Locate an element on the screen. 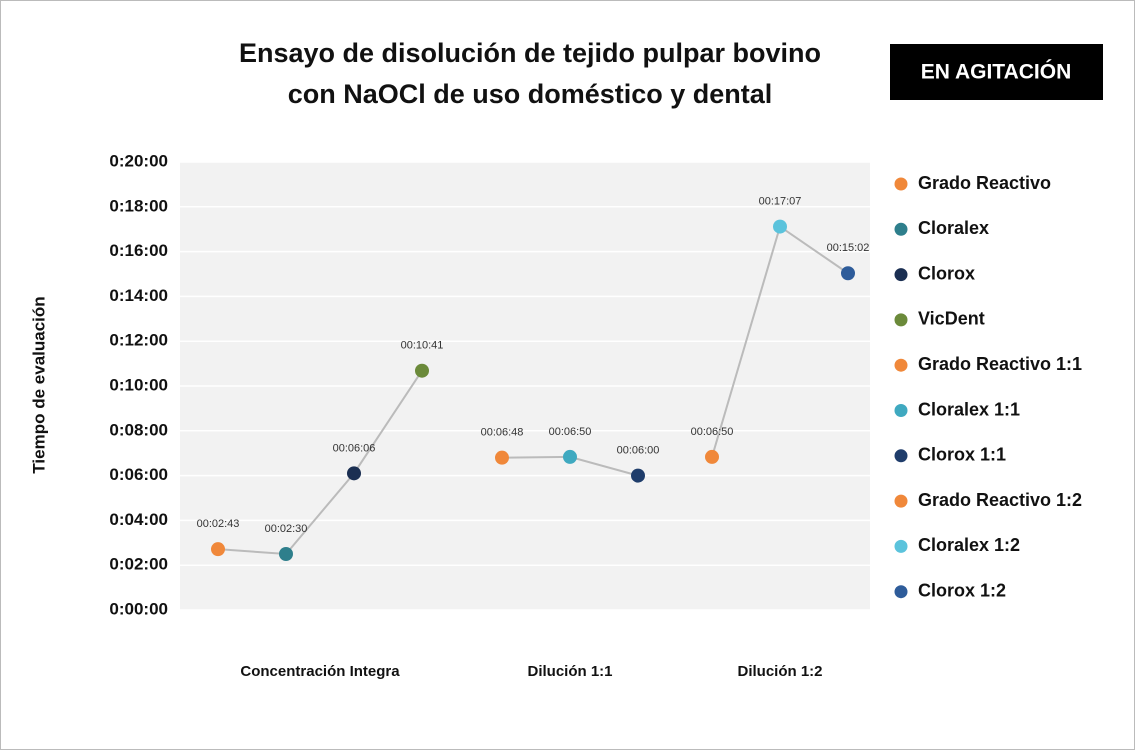 Image resolution: width=1135 pixels, height=750 pixels. y-tick-label: 0:02:00 is located at coordinates (138, 564).